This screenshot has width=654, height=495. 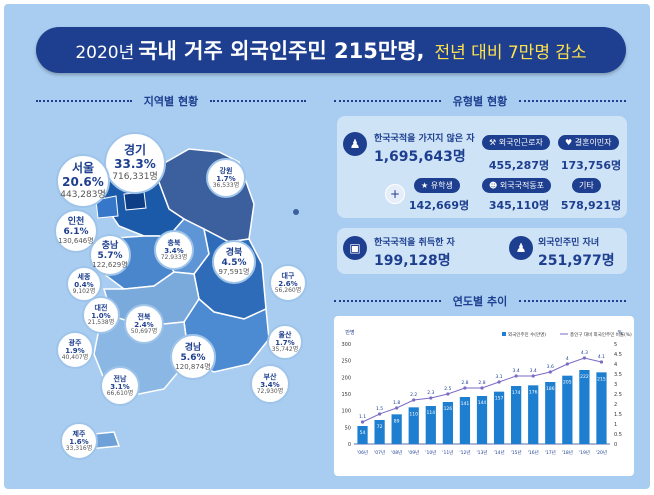 I want to click on region-bubble-busan: 부산 3.4% 72,930명, so click(x=270, y=384).